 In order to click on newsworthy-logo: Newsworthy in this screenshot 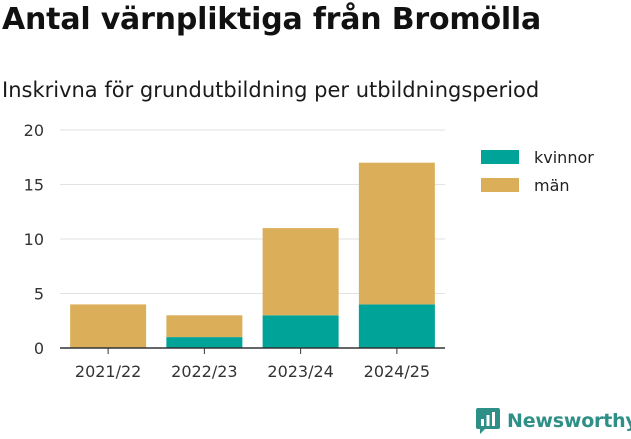, I will do `click(553, 421)`.